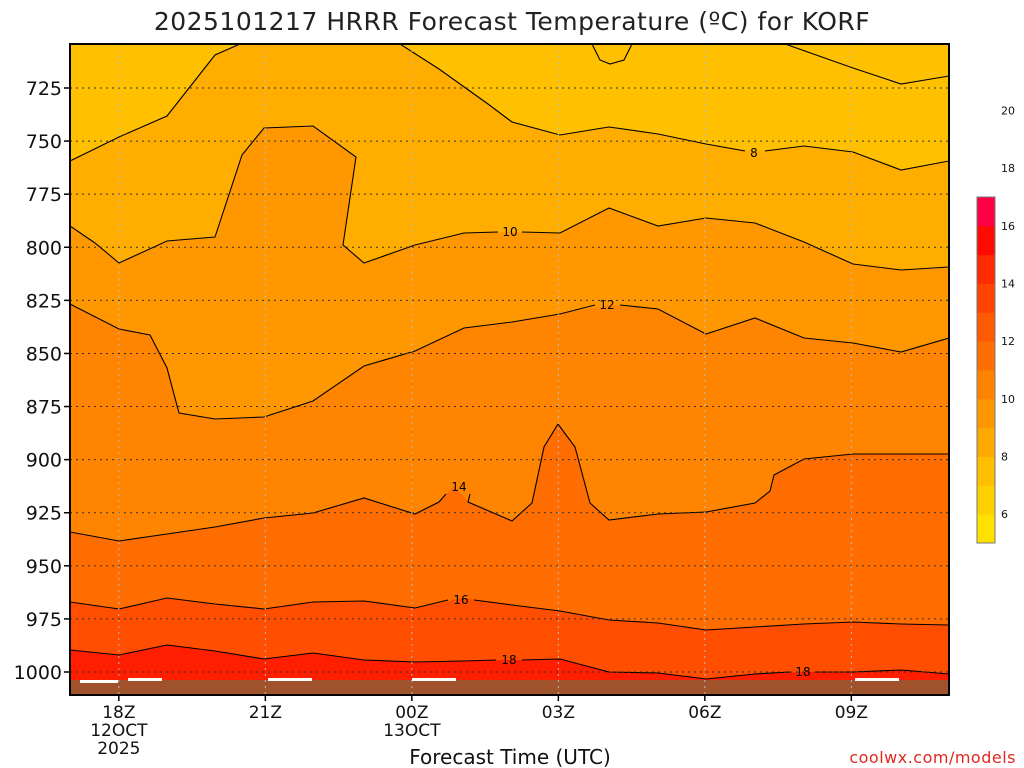  What do you see at coordinates (42, 381) in the screenshot?
I see `y-axis: 725 750 775 800 825 850 875 900 925 950 975 1000` at bounding box center [42, 381].